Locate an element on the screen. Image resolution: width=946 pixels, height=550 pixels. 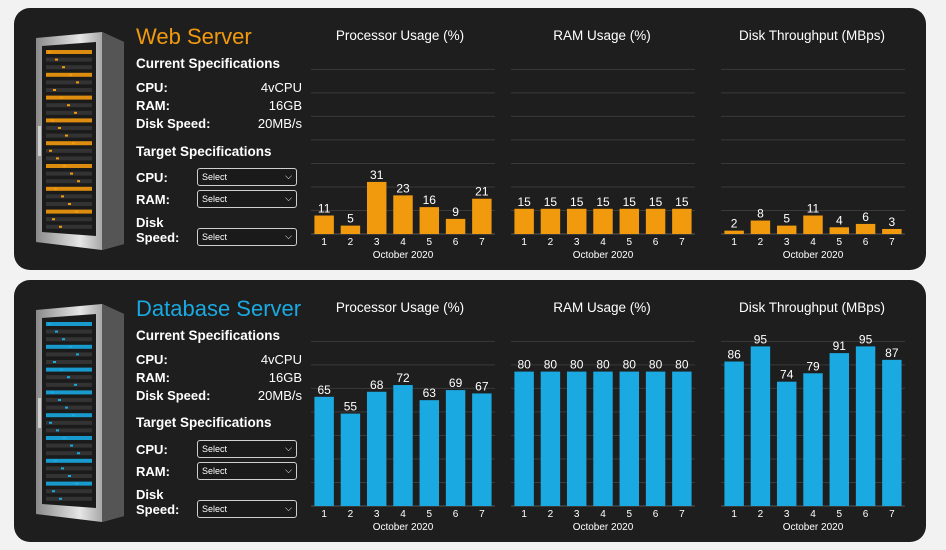
data-label: 69 is located at coordinates (456, 383).